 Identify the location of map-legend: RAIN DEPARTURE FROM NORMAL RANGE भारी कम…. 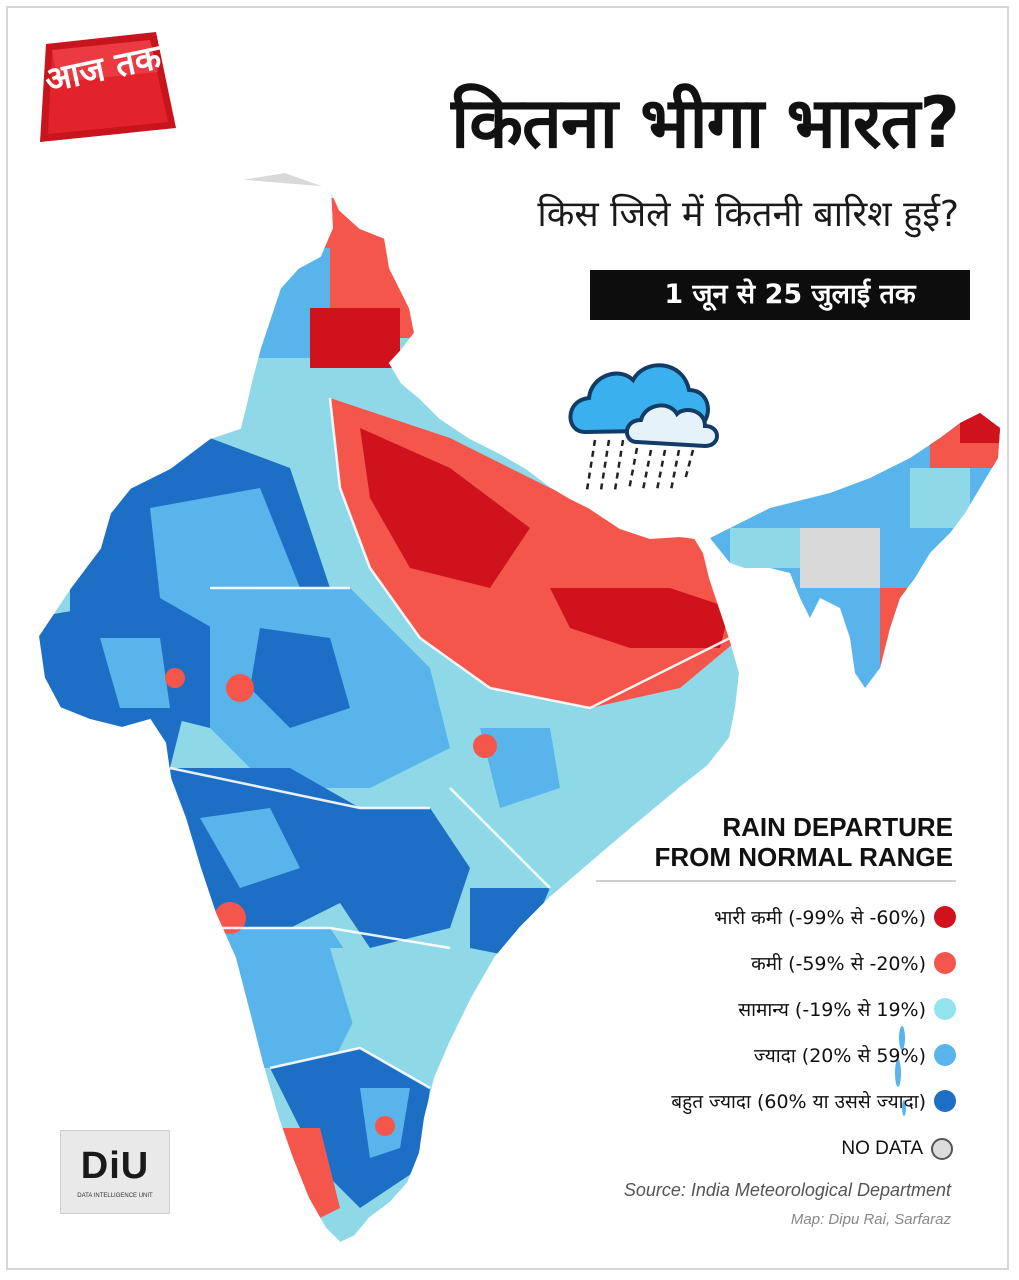
(776, 968).